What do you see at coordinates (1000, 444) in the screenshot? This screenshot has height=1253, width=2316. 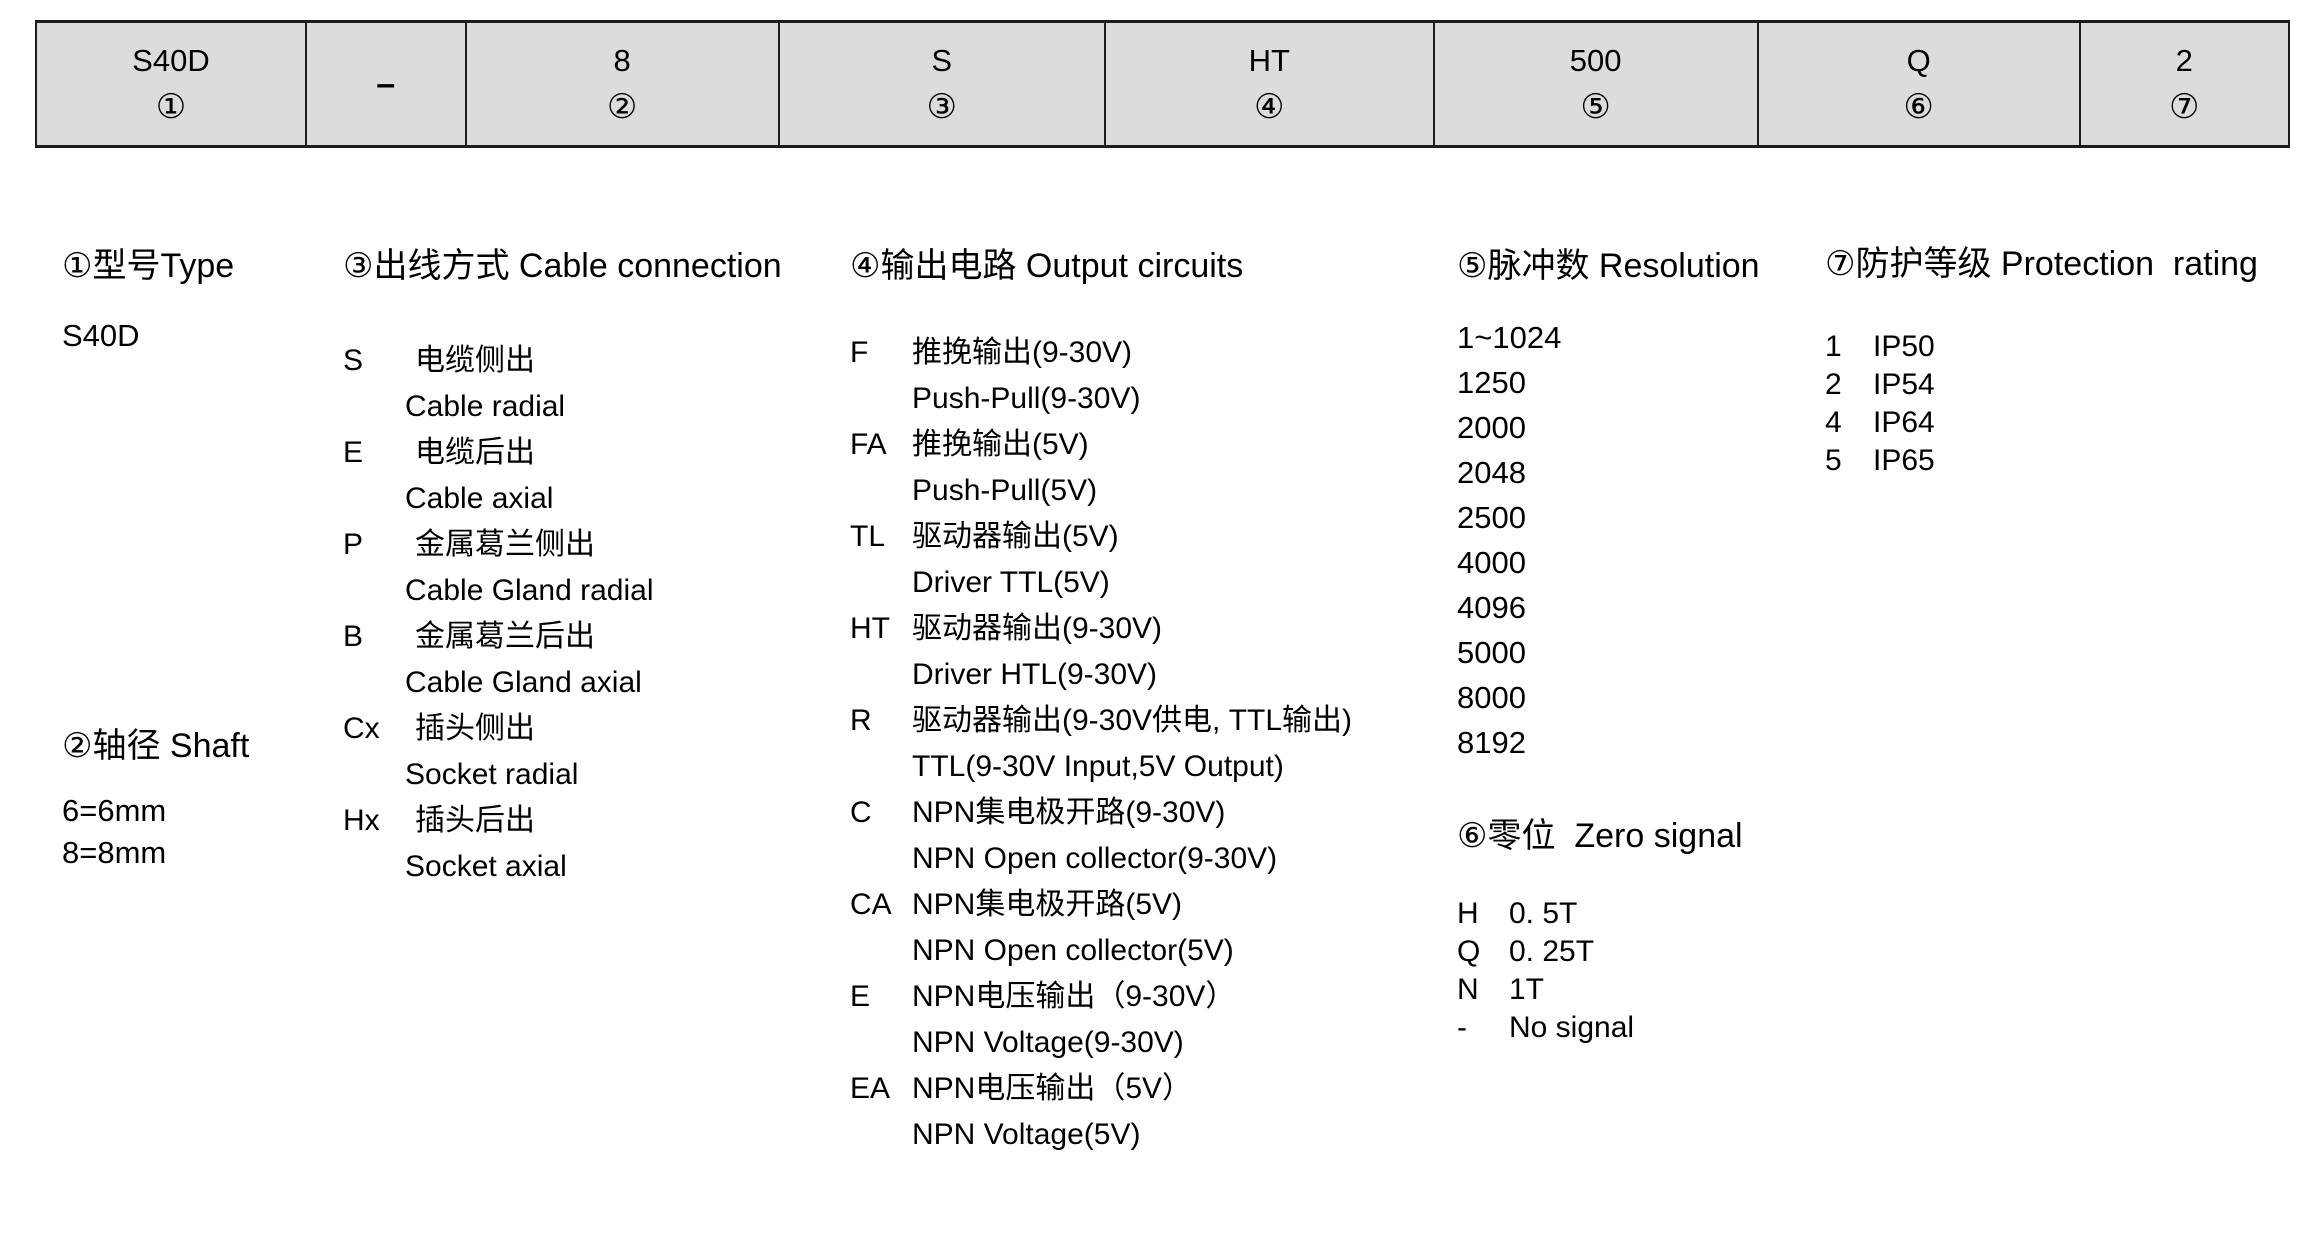 I see `option-label-cn: 推挽输出(5V)` at bounding box center [1000, 444].